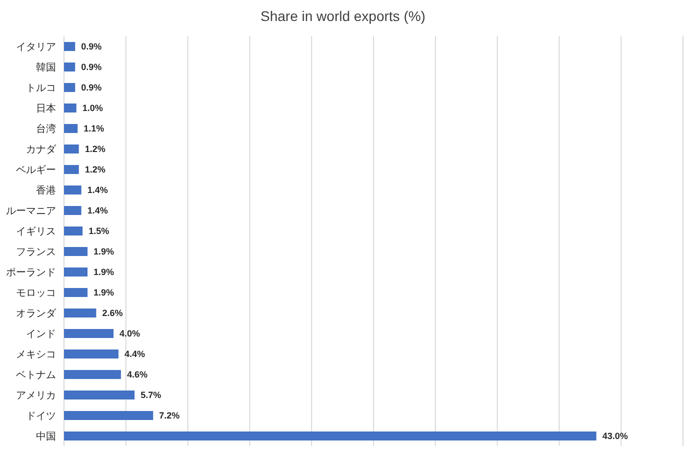 The image size is (686, 452). What do you see at coordinates (46, 436) in the screenshot?
I see `y-tick-label: 中国` at bounding box center [46, 436].